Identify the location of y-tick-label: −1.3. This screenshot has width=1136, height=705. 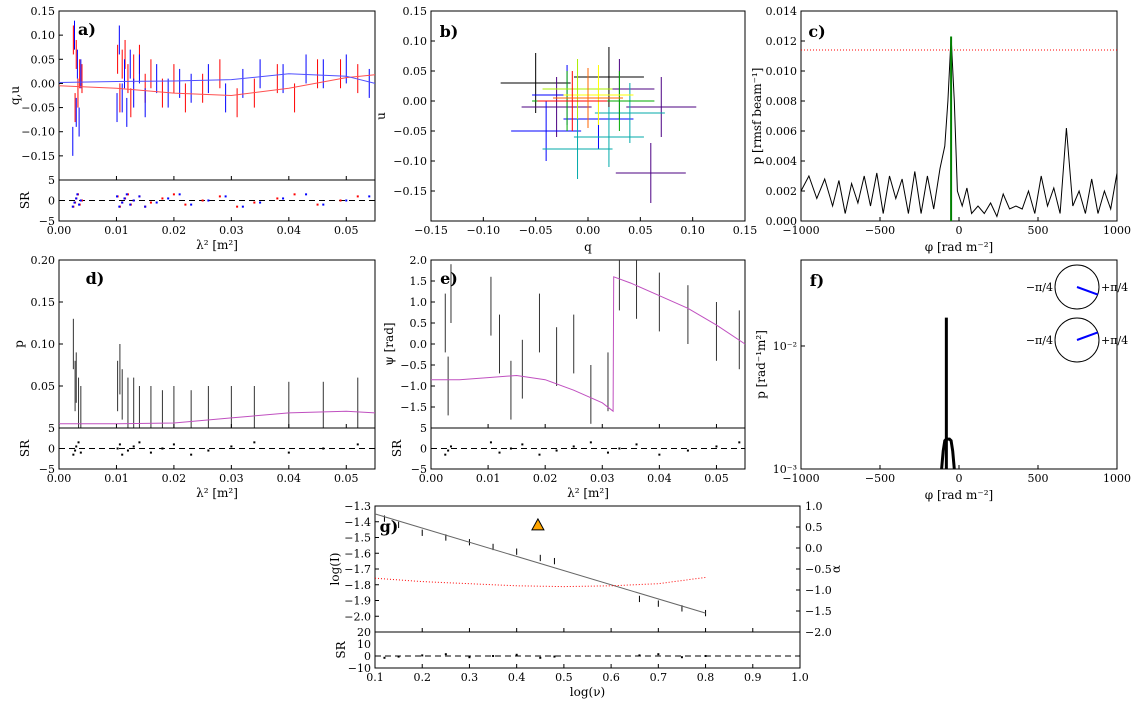
(357, 506).